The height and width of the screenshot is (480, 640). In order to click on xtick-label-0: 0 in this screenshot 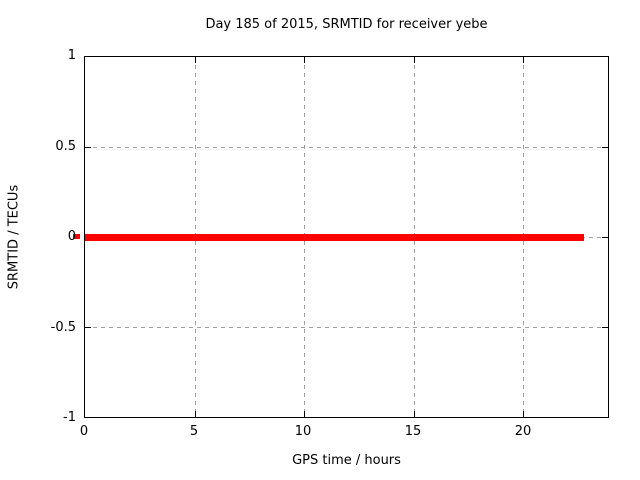, I will do `click(84, 431)`.